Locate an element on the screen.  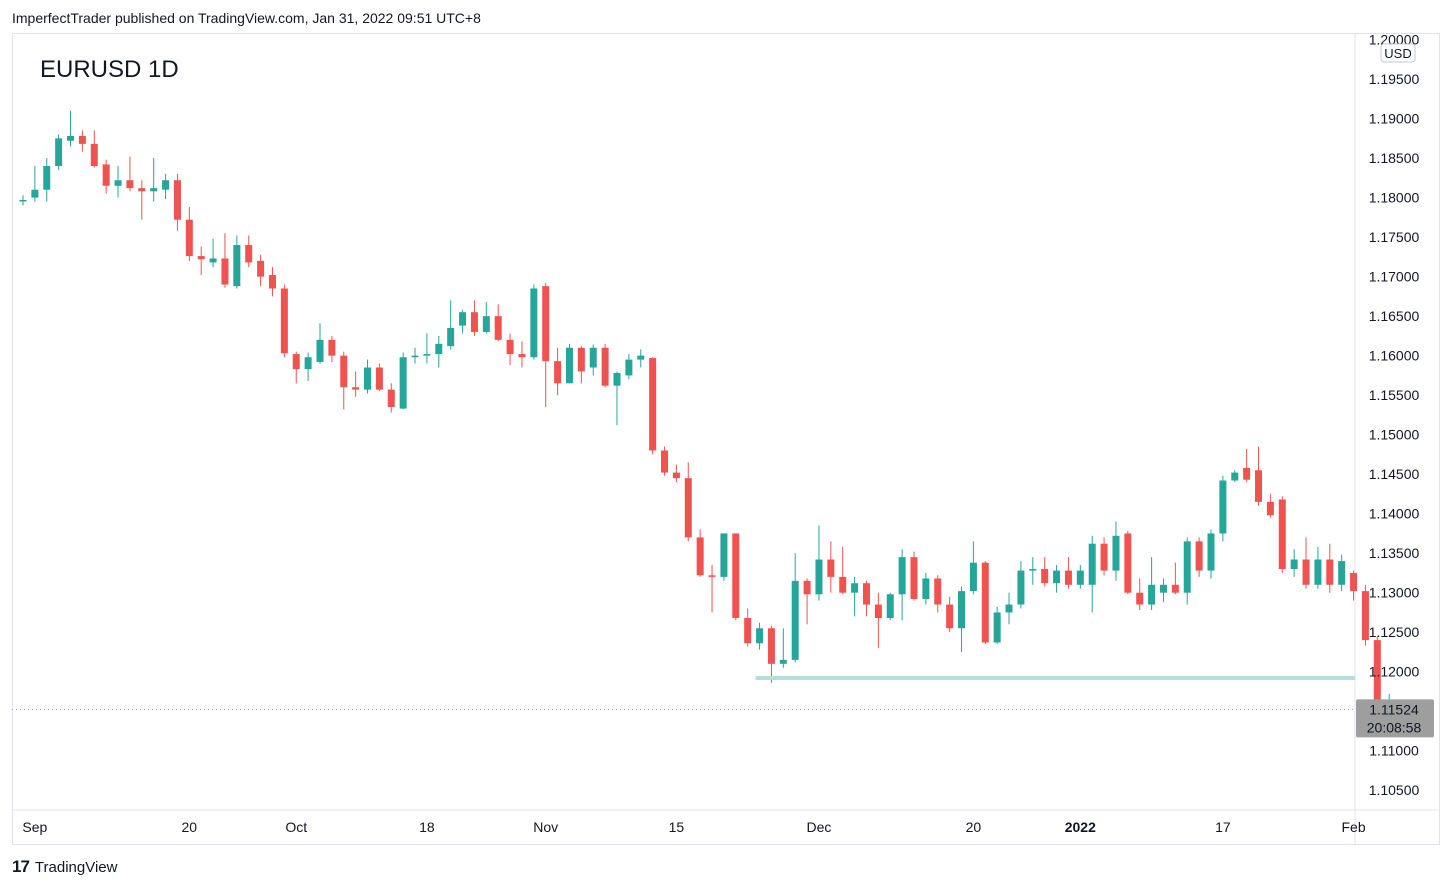
time-tick-label: 17 is located at coordinates (1223, 827).